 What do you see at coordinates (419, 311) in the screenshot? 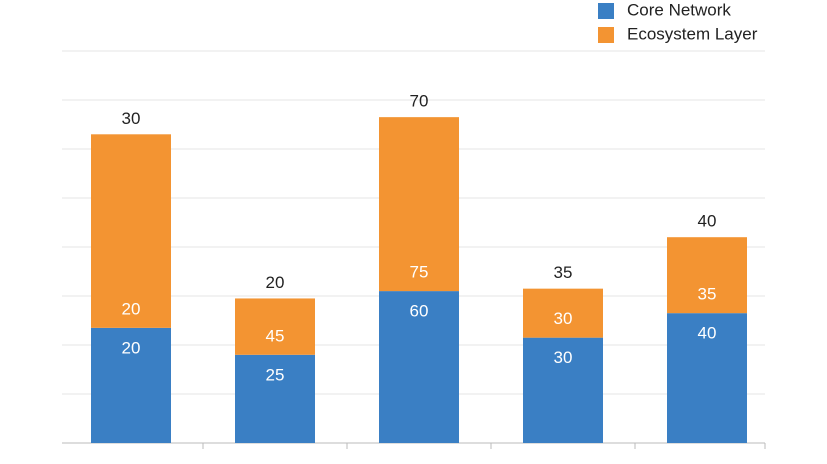
I see `segment-label: 60` at bounding box center [419, 311].